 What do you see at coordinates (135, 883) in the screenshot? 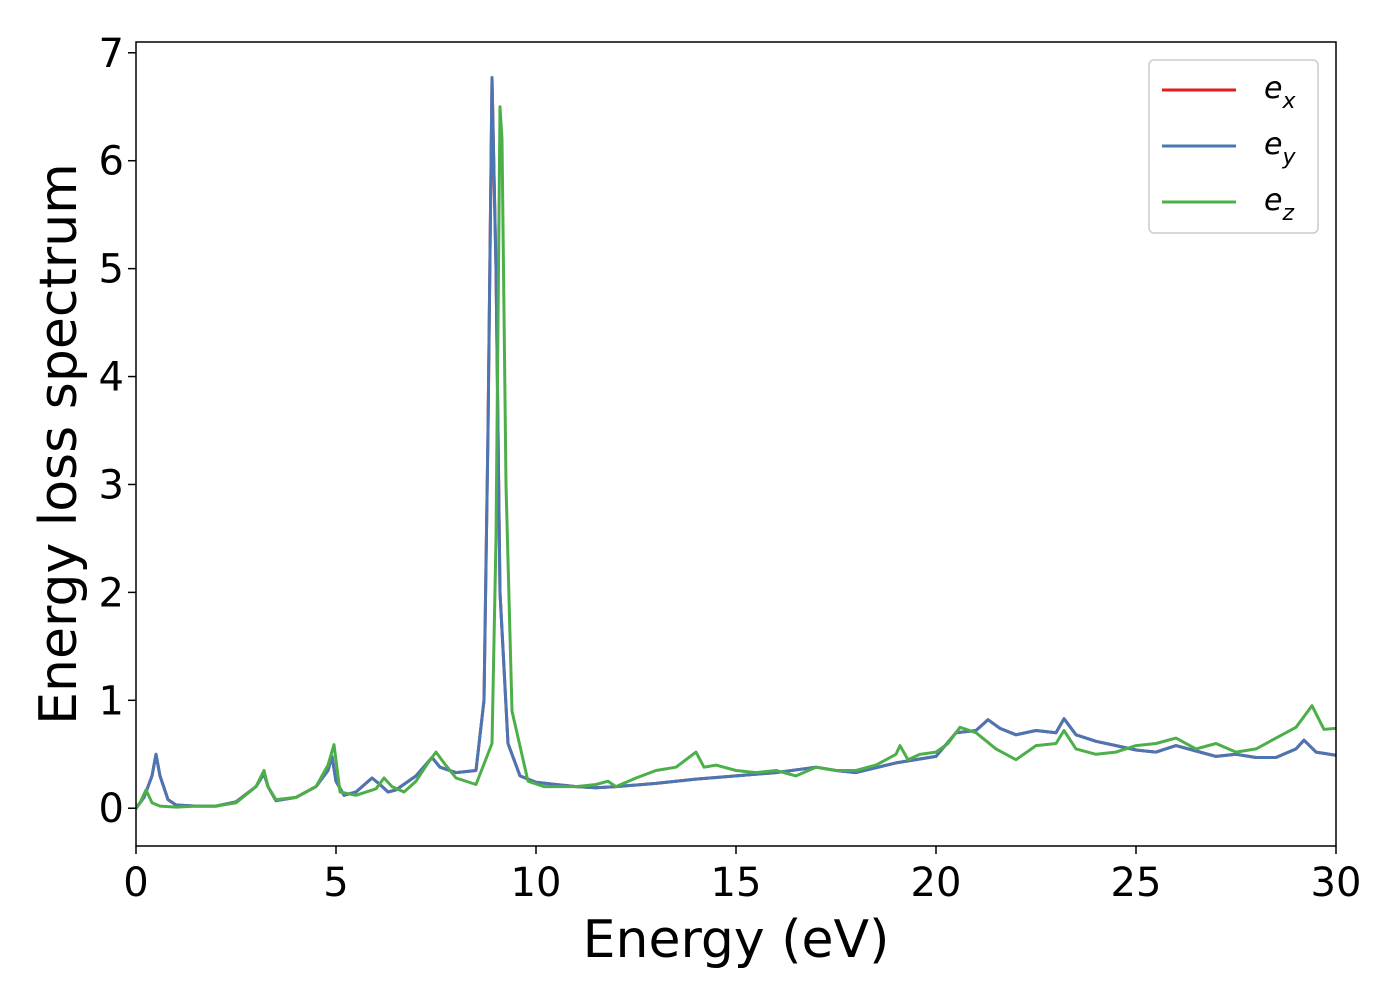
I see `x-tick-label: 0` at bounding box center [135, 883].